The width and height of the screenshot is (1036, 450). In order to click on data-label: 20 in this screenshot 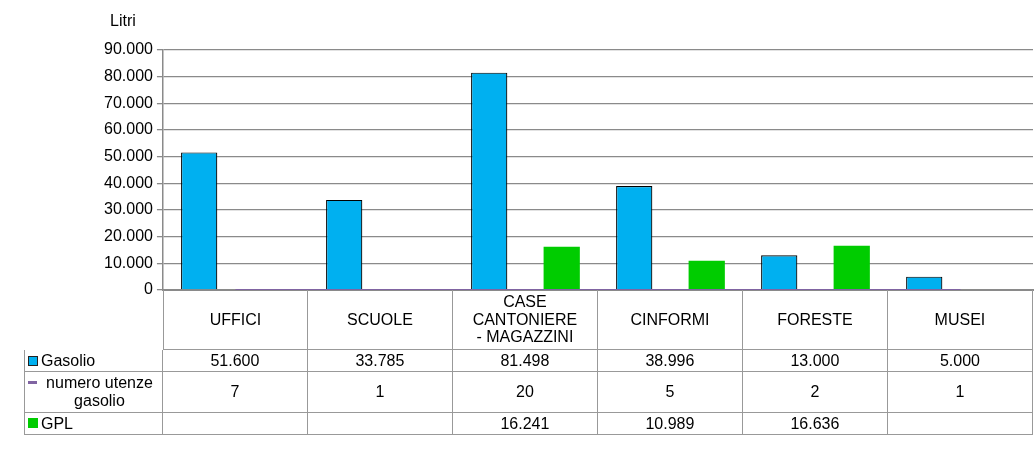, I will do `click(525, 392)`.